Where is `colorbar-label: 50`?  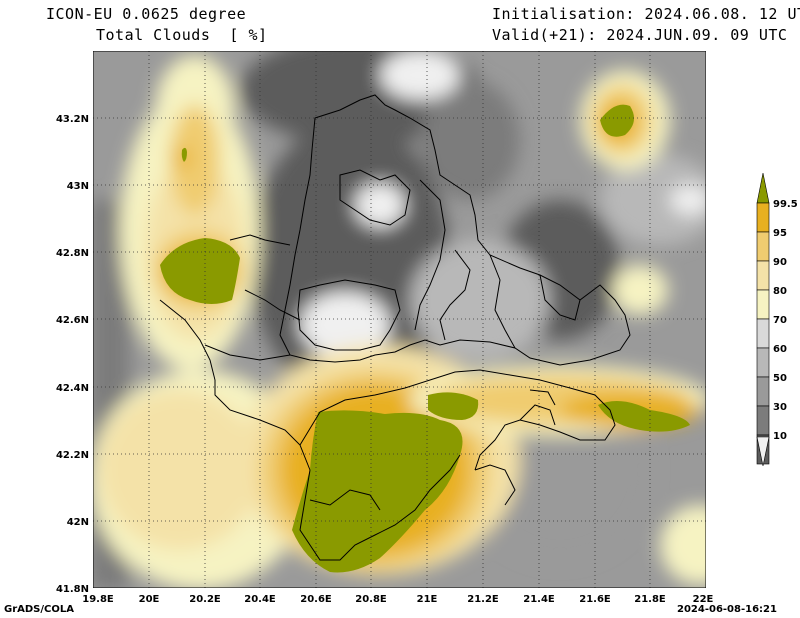 colorbar-label: 50 is located at coordinates (780, 378).